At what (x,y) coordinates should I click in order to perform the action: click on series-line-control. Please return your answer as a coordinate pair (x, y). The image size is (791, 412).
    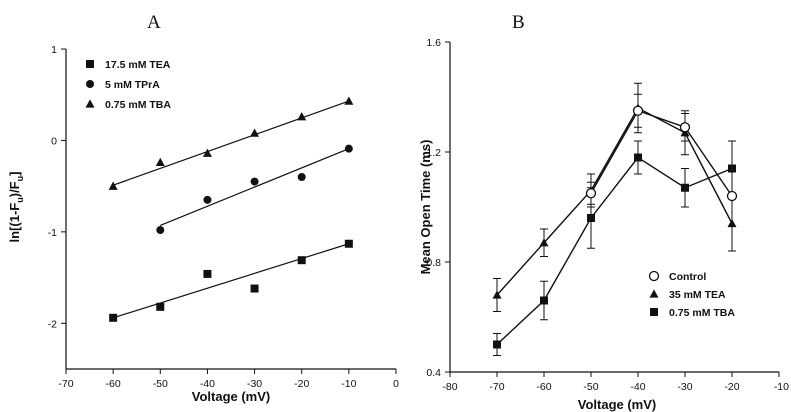
    Looking at the image, I should click on (661, 153).